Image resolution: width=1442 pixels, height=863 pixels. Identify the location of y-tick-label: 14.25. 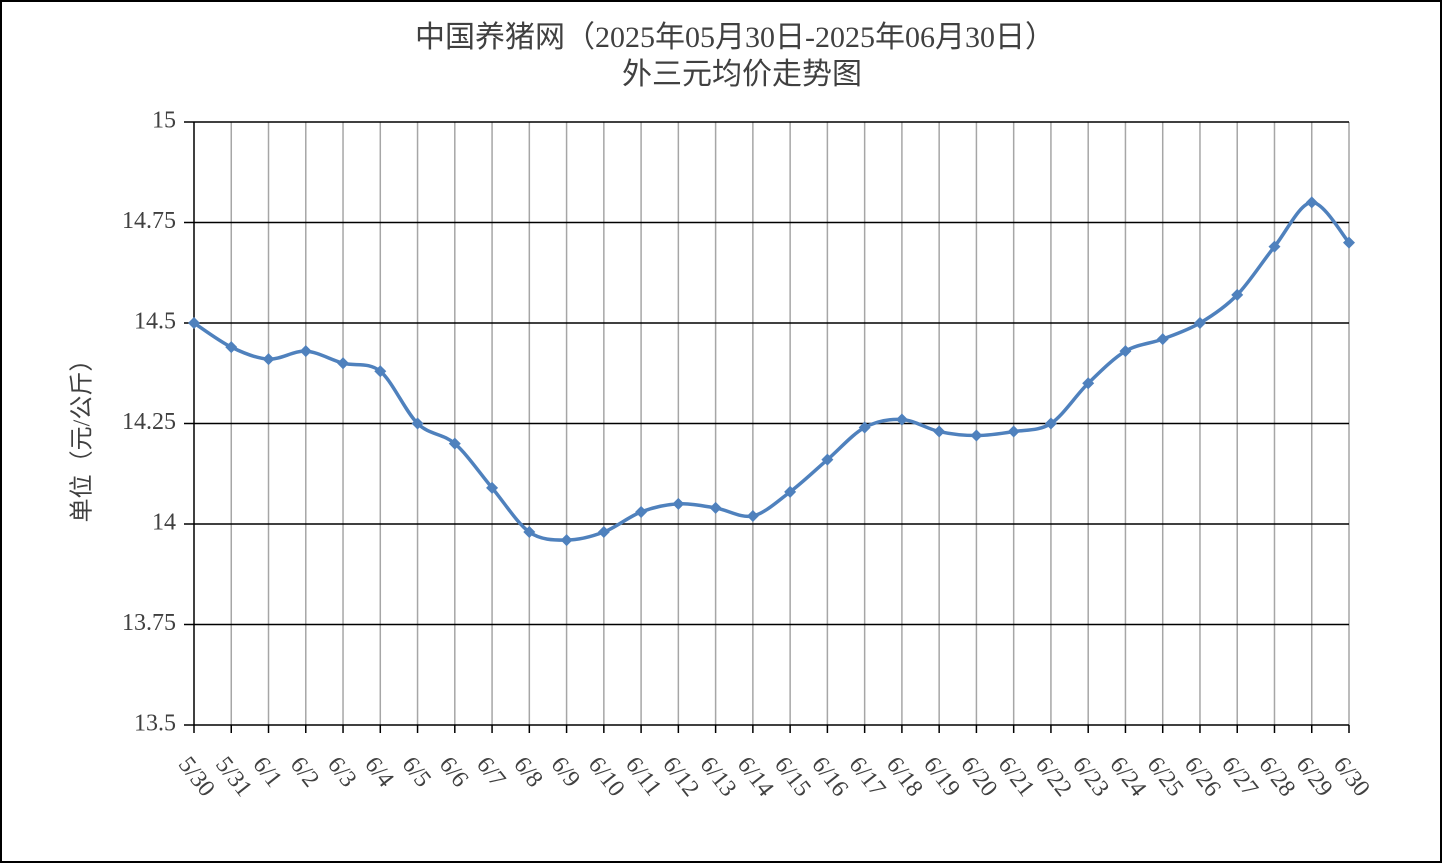
(149, 422).